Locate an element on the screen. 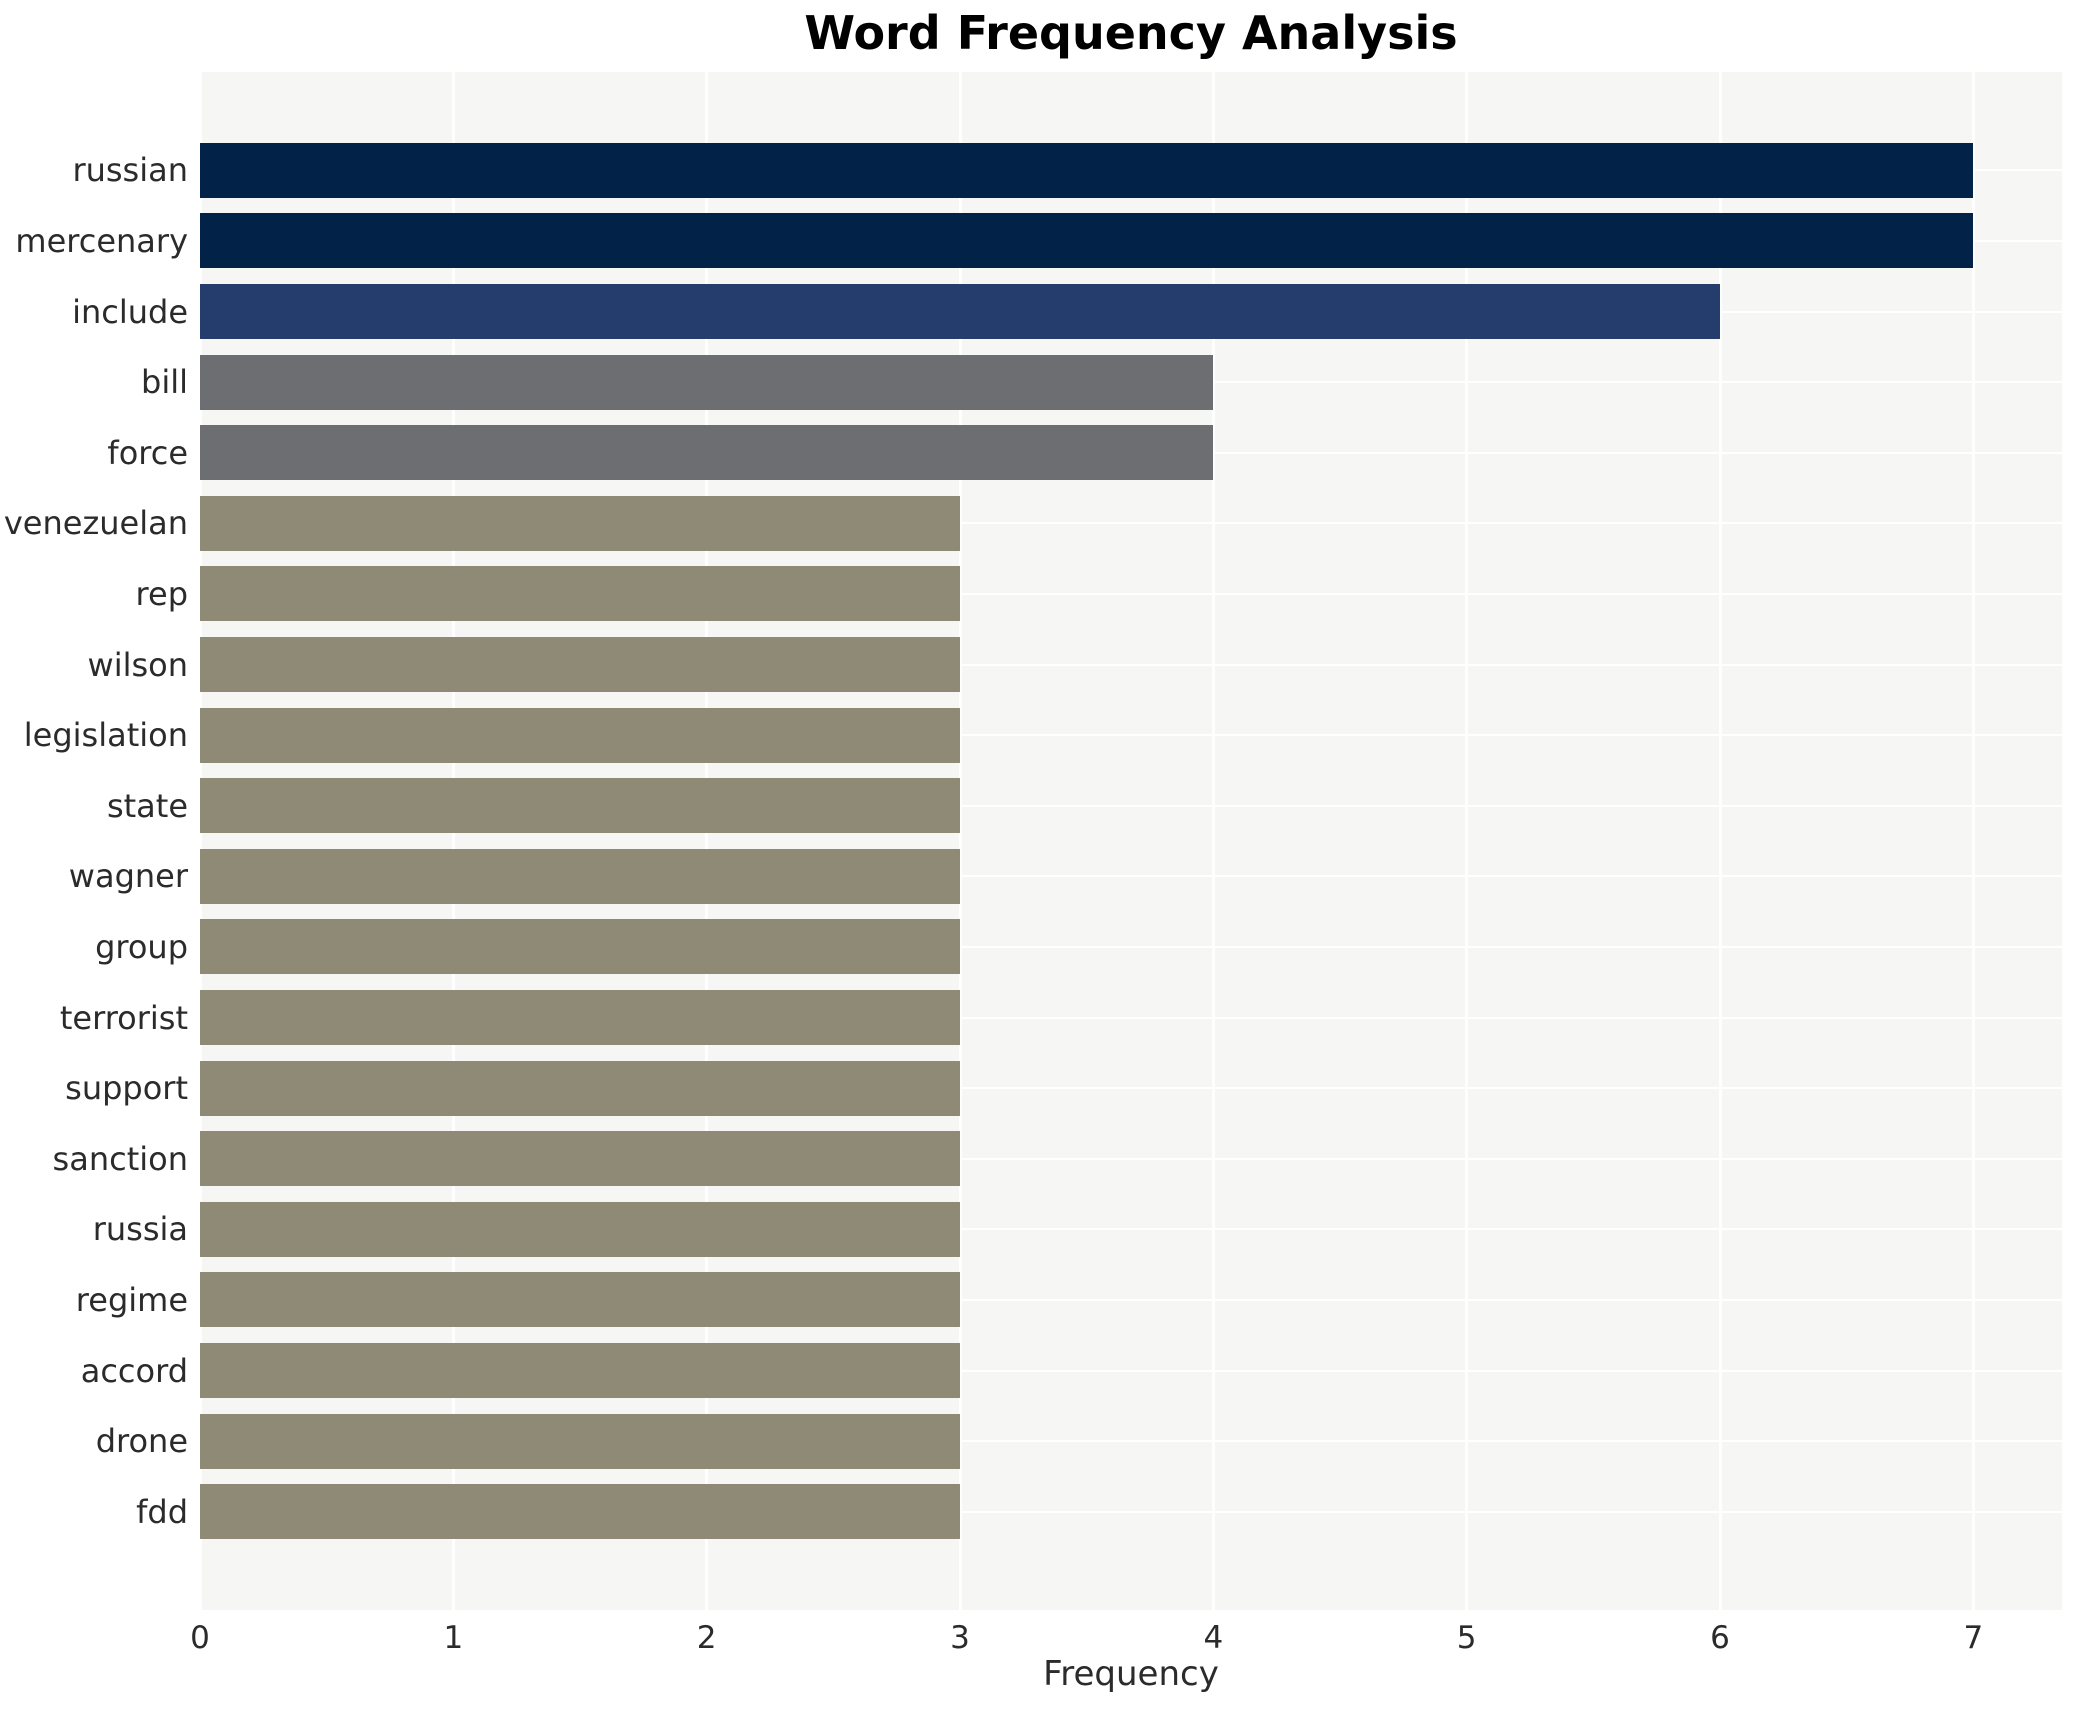  chart-title: Word Frequency Analysis is located at coordinates (1131, 33).